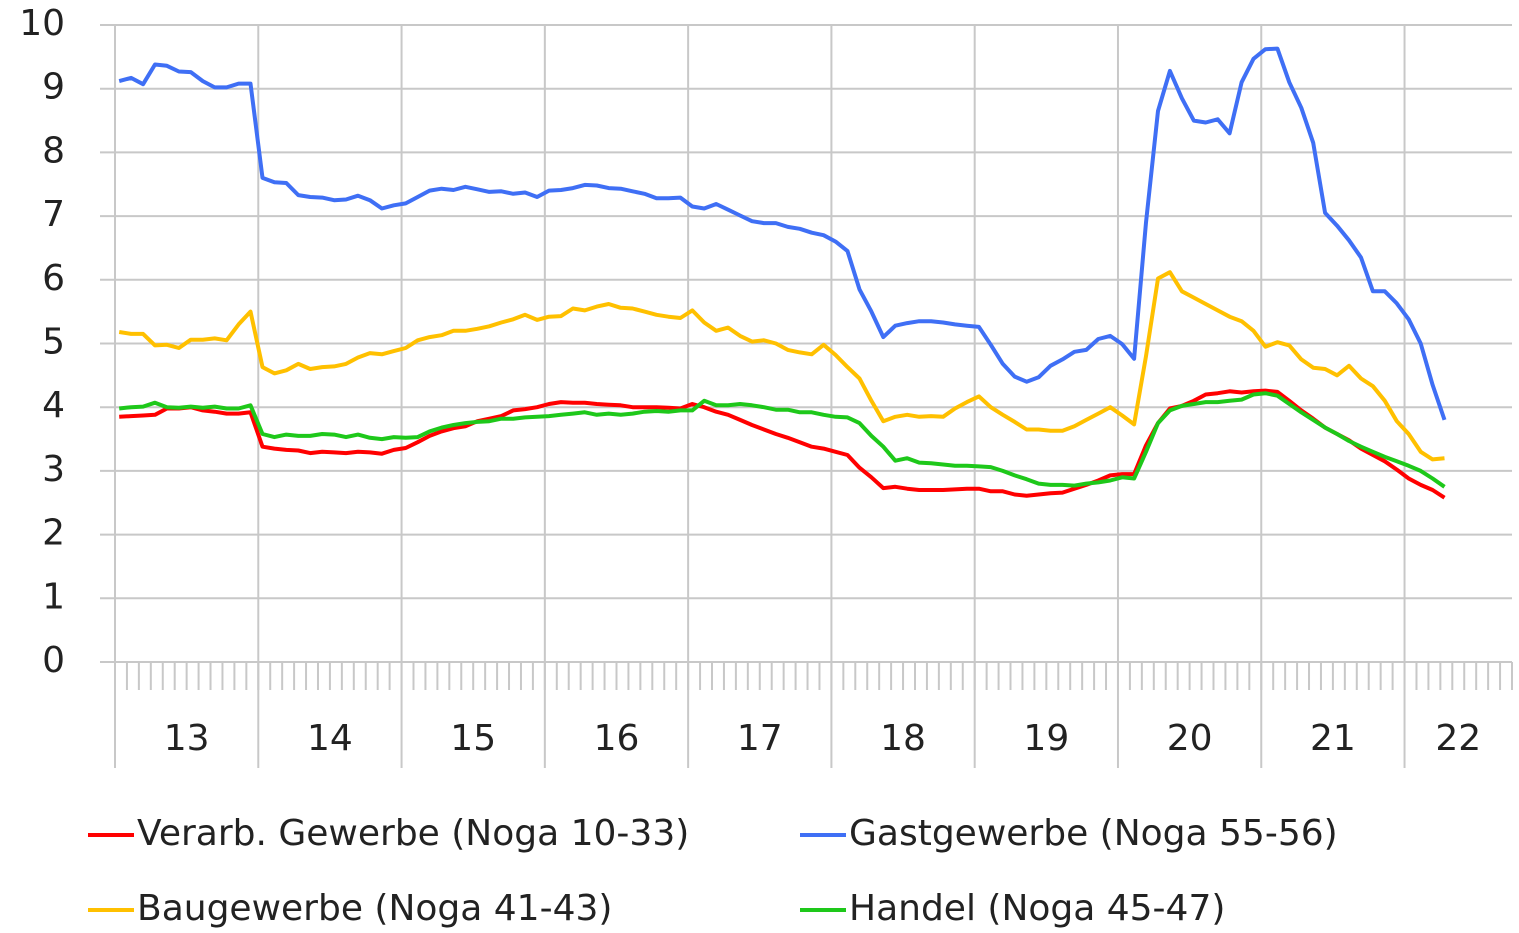 The width and height of the screenshot is (1519, 933). I want to click on y-tick-label: 3, so click(53, 469).